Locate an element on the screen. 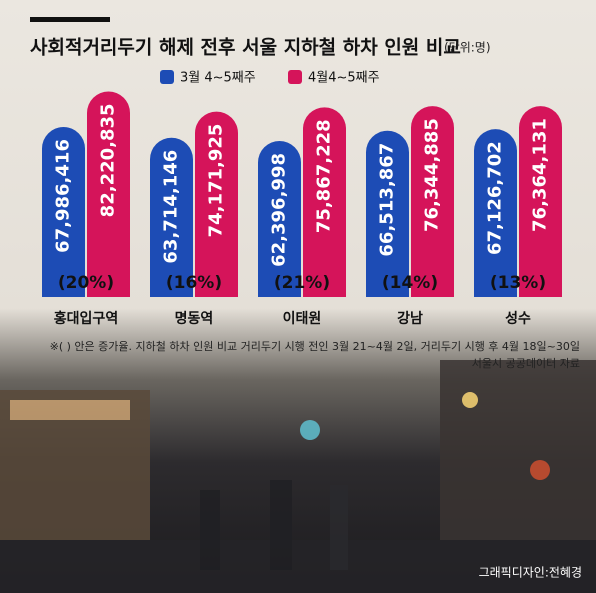 The width and height of the screenshot is (596, 593). annotation: (14%) is located at coordinates (410, 283).